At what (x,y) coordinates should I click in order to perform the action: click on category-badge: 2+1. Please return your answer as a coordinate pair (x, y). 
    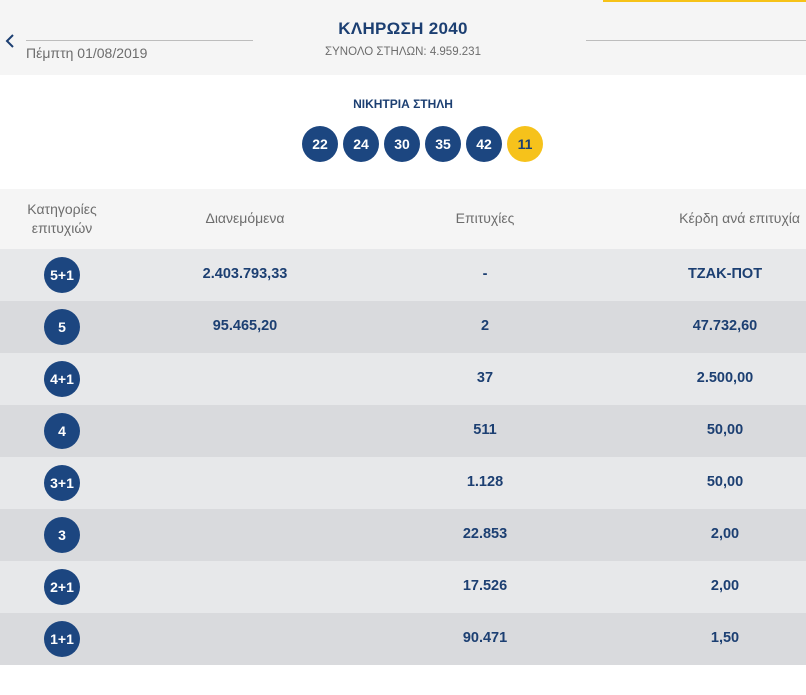
    Looking at the image, I should click on (62, 587).